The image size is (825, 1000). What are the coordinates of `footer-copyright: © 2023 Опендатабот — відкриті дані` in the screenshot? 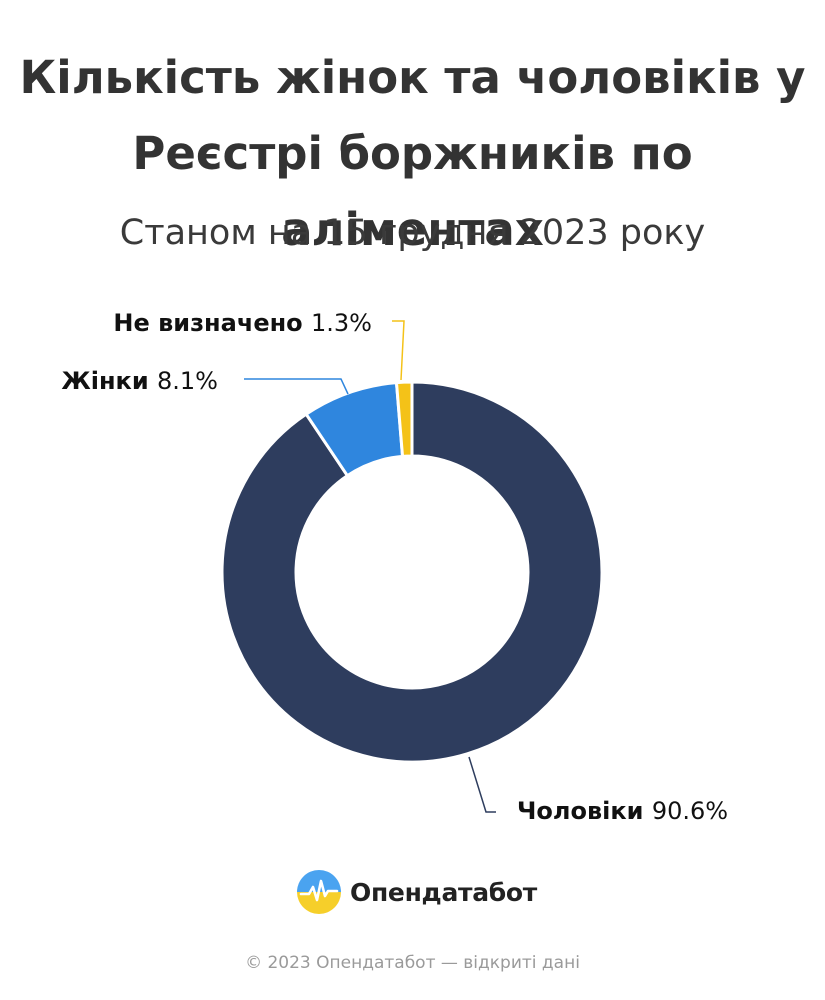 It's located at (412, 963).